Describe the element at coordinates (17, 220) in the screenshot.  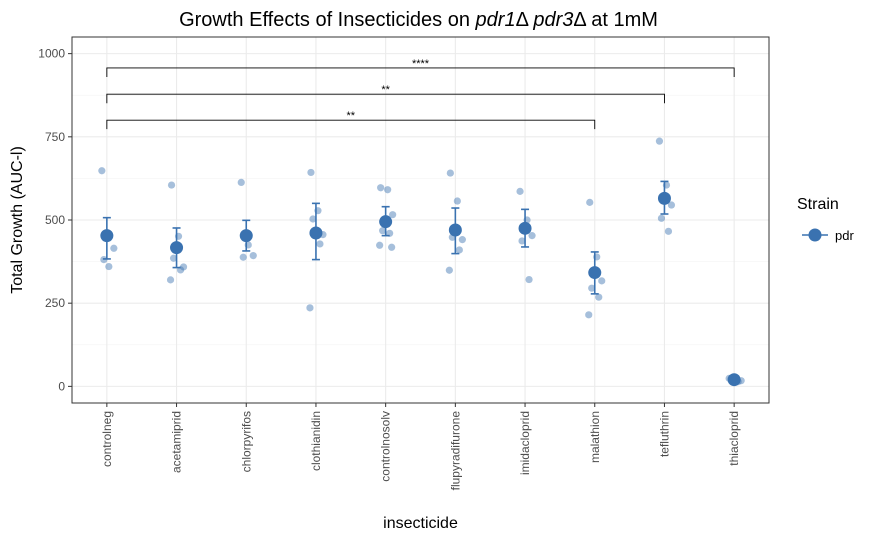
I see `y-axis-title: Total Growth (AUC-l)` at that location.